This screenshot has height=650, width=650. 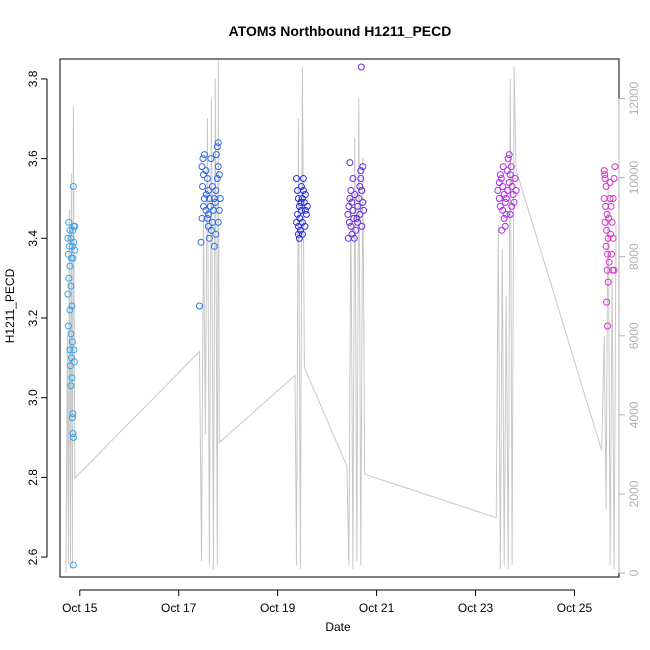 I want to click on y-tick-label: 3.8, so click(x=33, y=78).